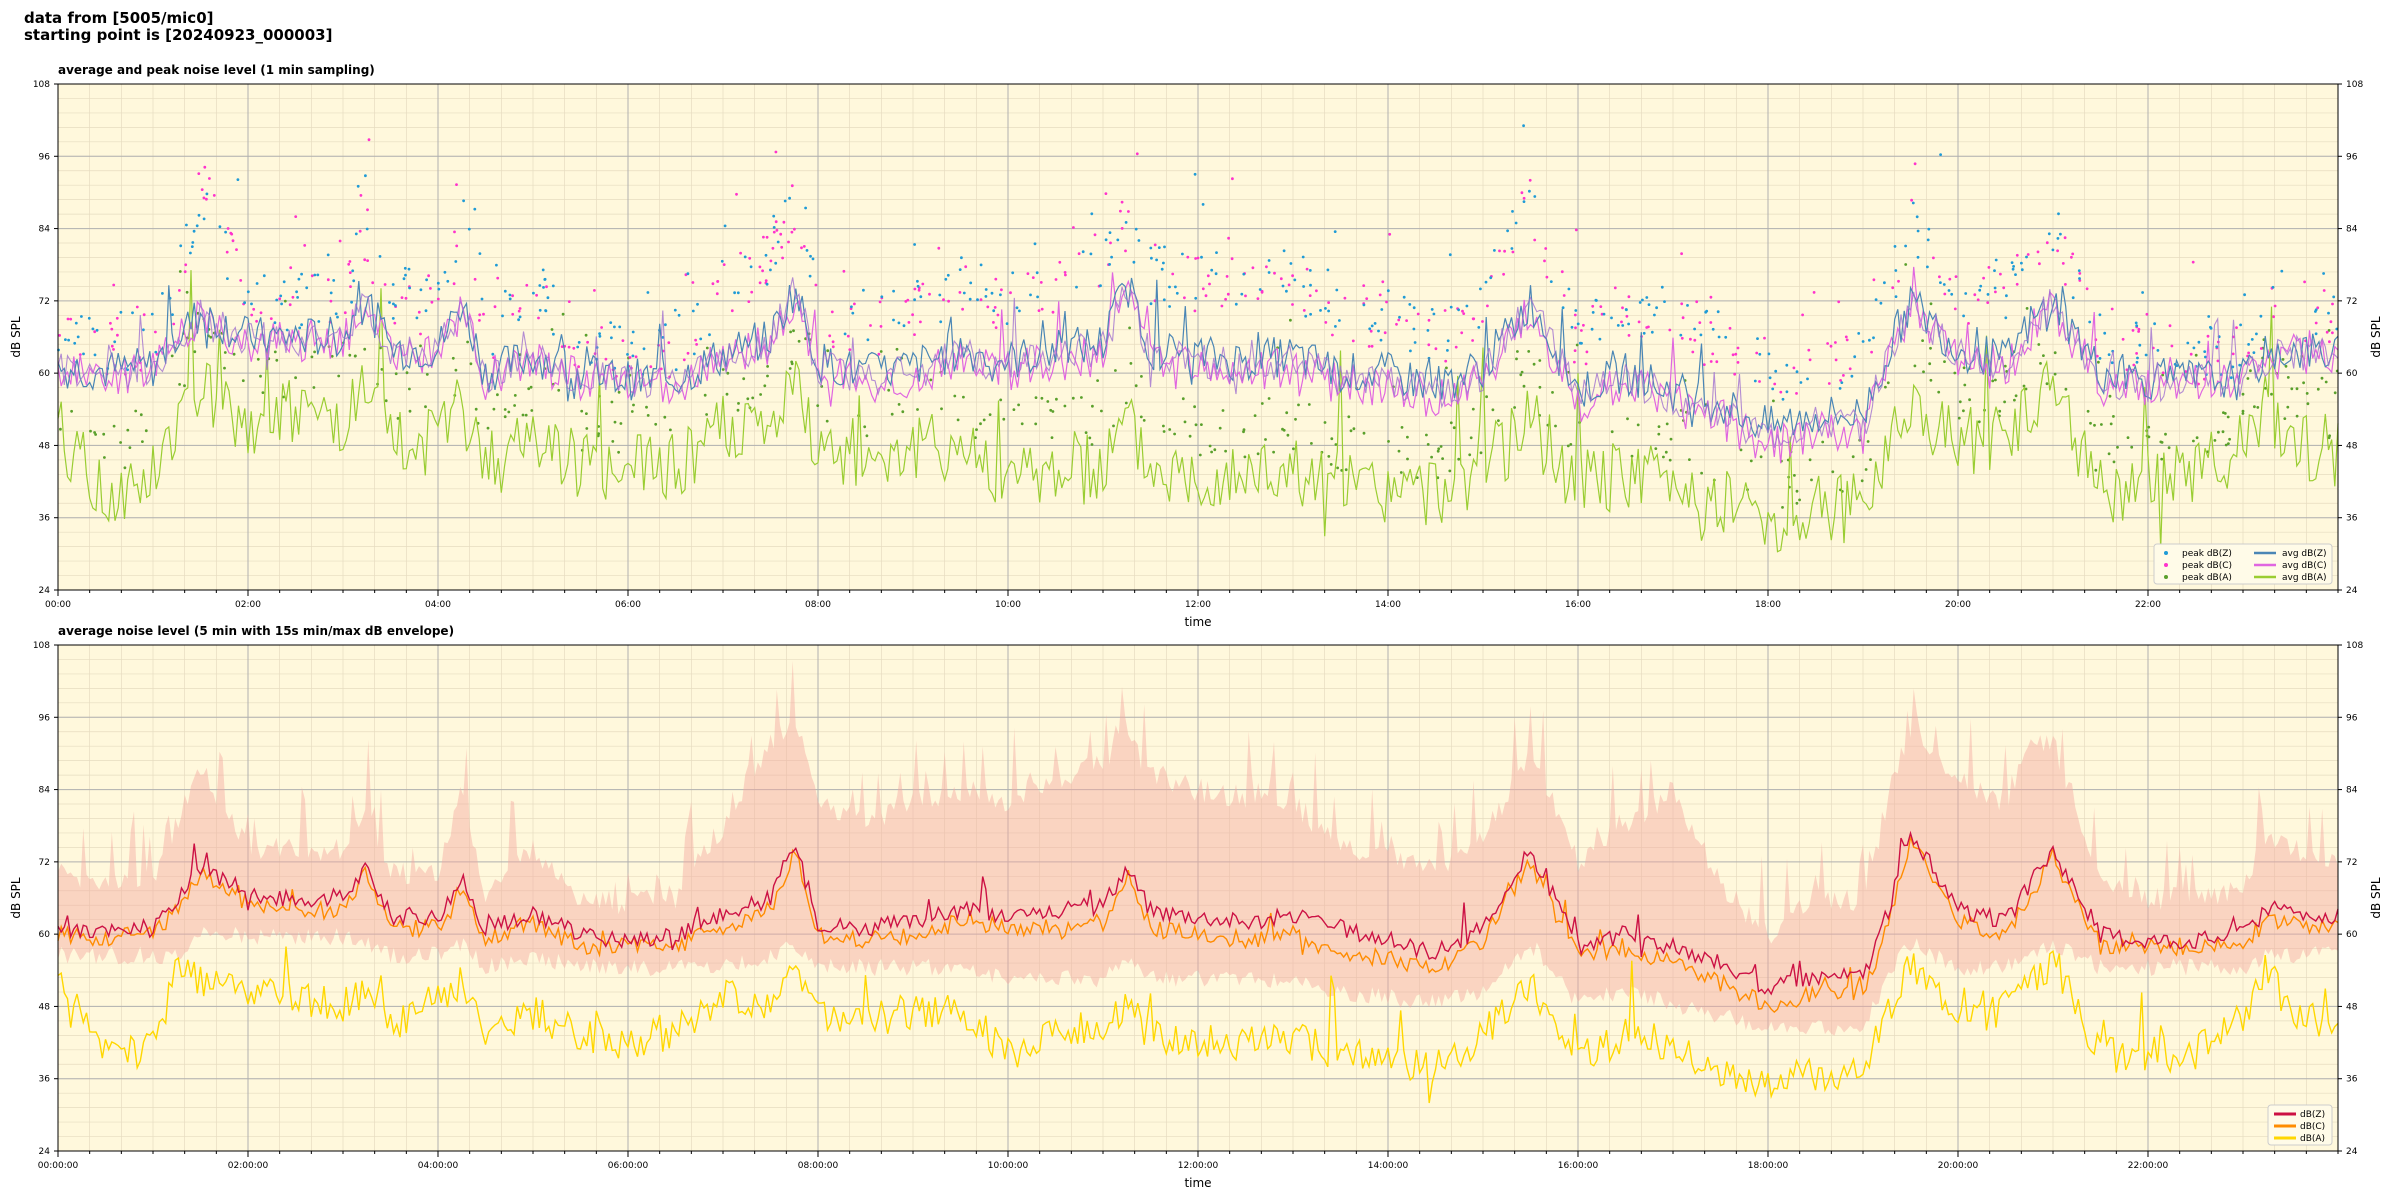 Image resolution: width=2400 pixels, height=1200 pixels. Describe the element at coordinates (2352, 446) in the screenshot. I see `y-tick-label: 48` at that location.